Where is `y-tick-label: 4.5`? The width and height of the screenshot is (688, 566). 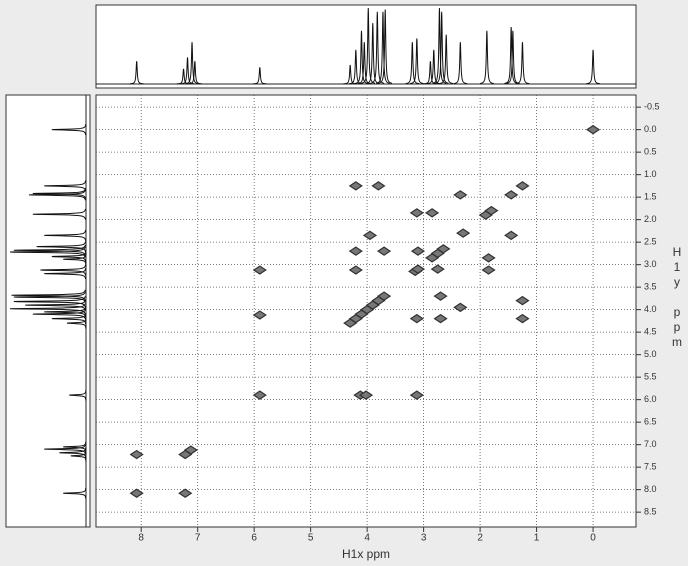
y-tick-label: 4.5 is located at coordinates (650, 332).